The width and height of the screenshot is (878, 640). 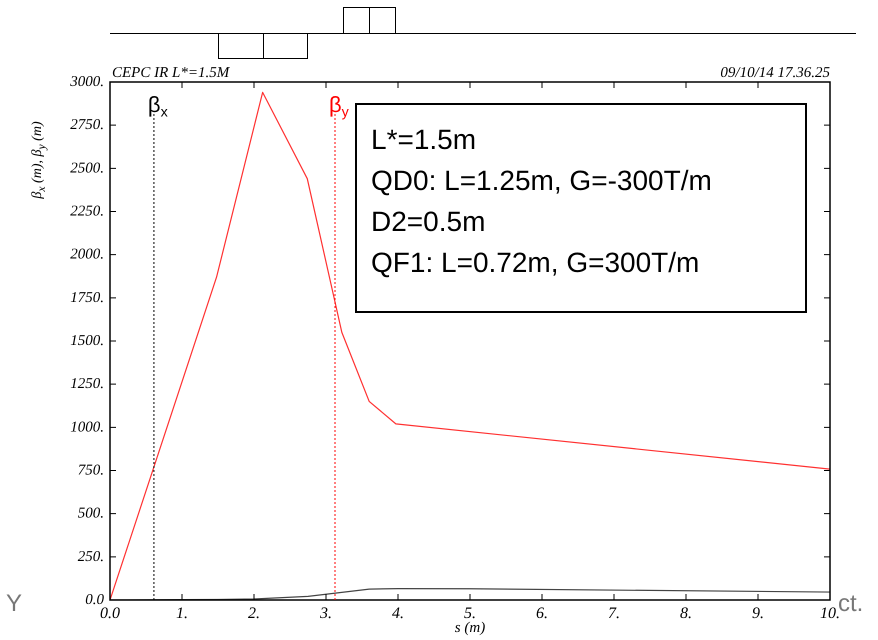 I want to click on x-tick-label: 3., so click(x=325, y=613).